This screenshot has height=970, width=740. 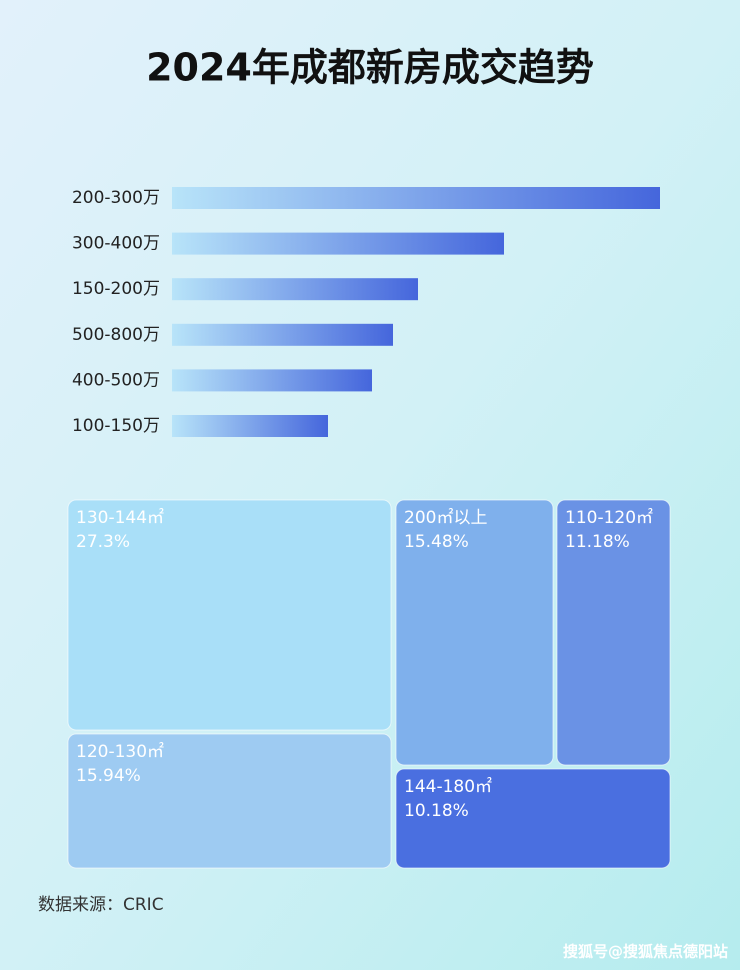 I want to click on bar-label: 500-800万, so click(x=116, y=335).